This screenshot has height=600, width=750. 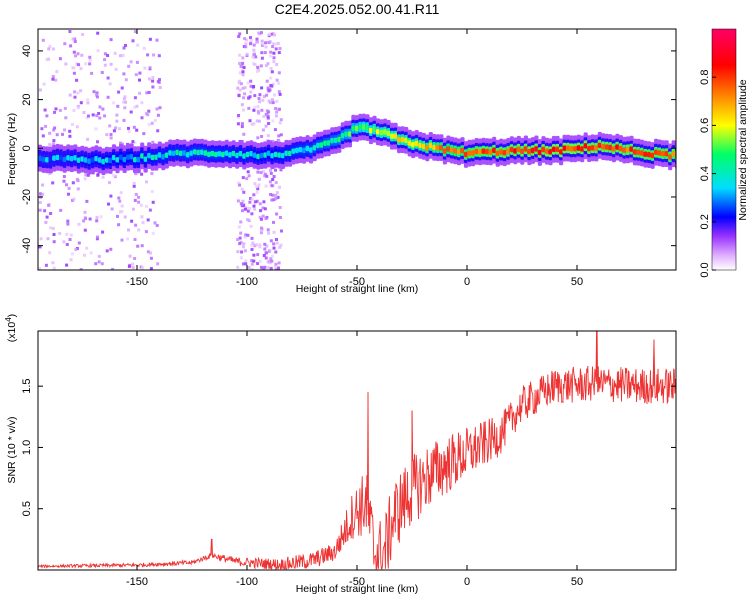 I want to click on x-tick-label: 0, so click(x=467, y=282).